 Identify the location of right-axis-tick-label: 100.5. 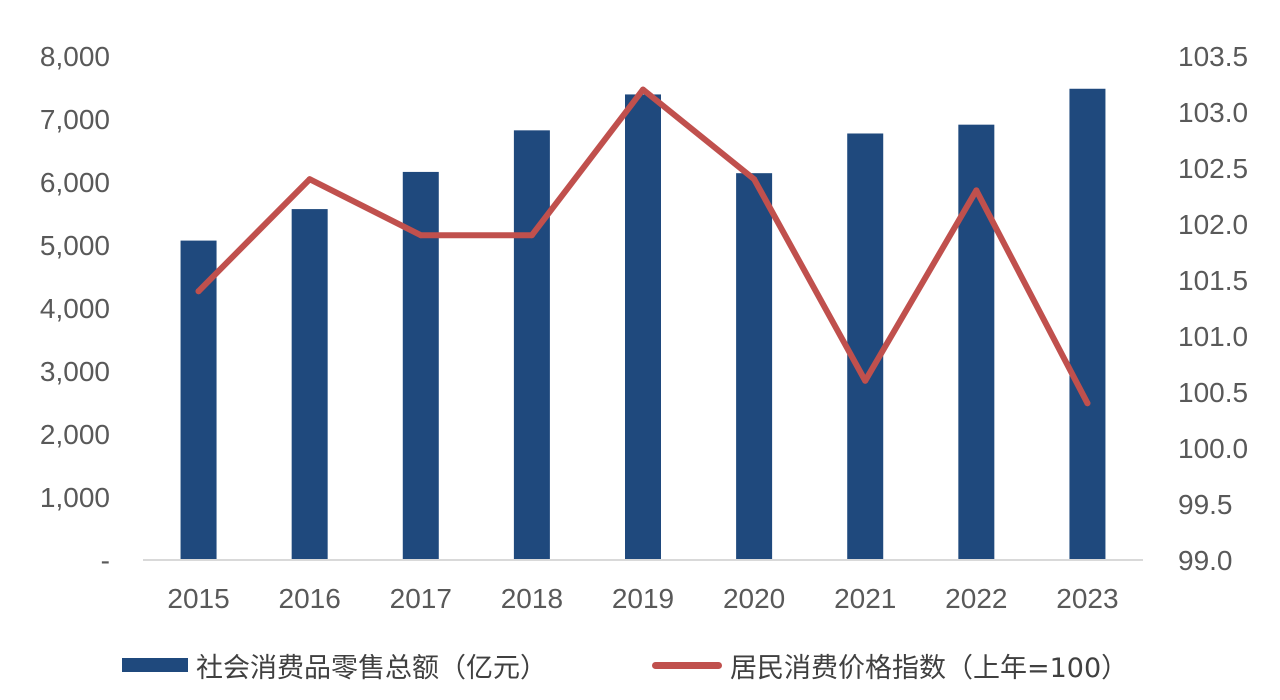
(1213, 392).